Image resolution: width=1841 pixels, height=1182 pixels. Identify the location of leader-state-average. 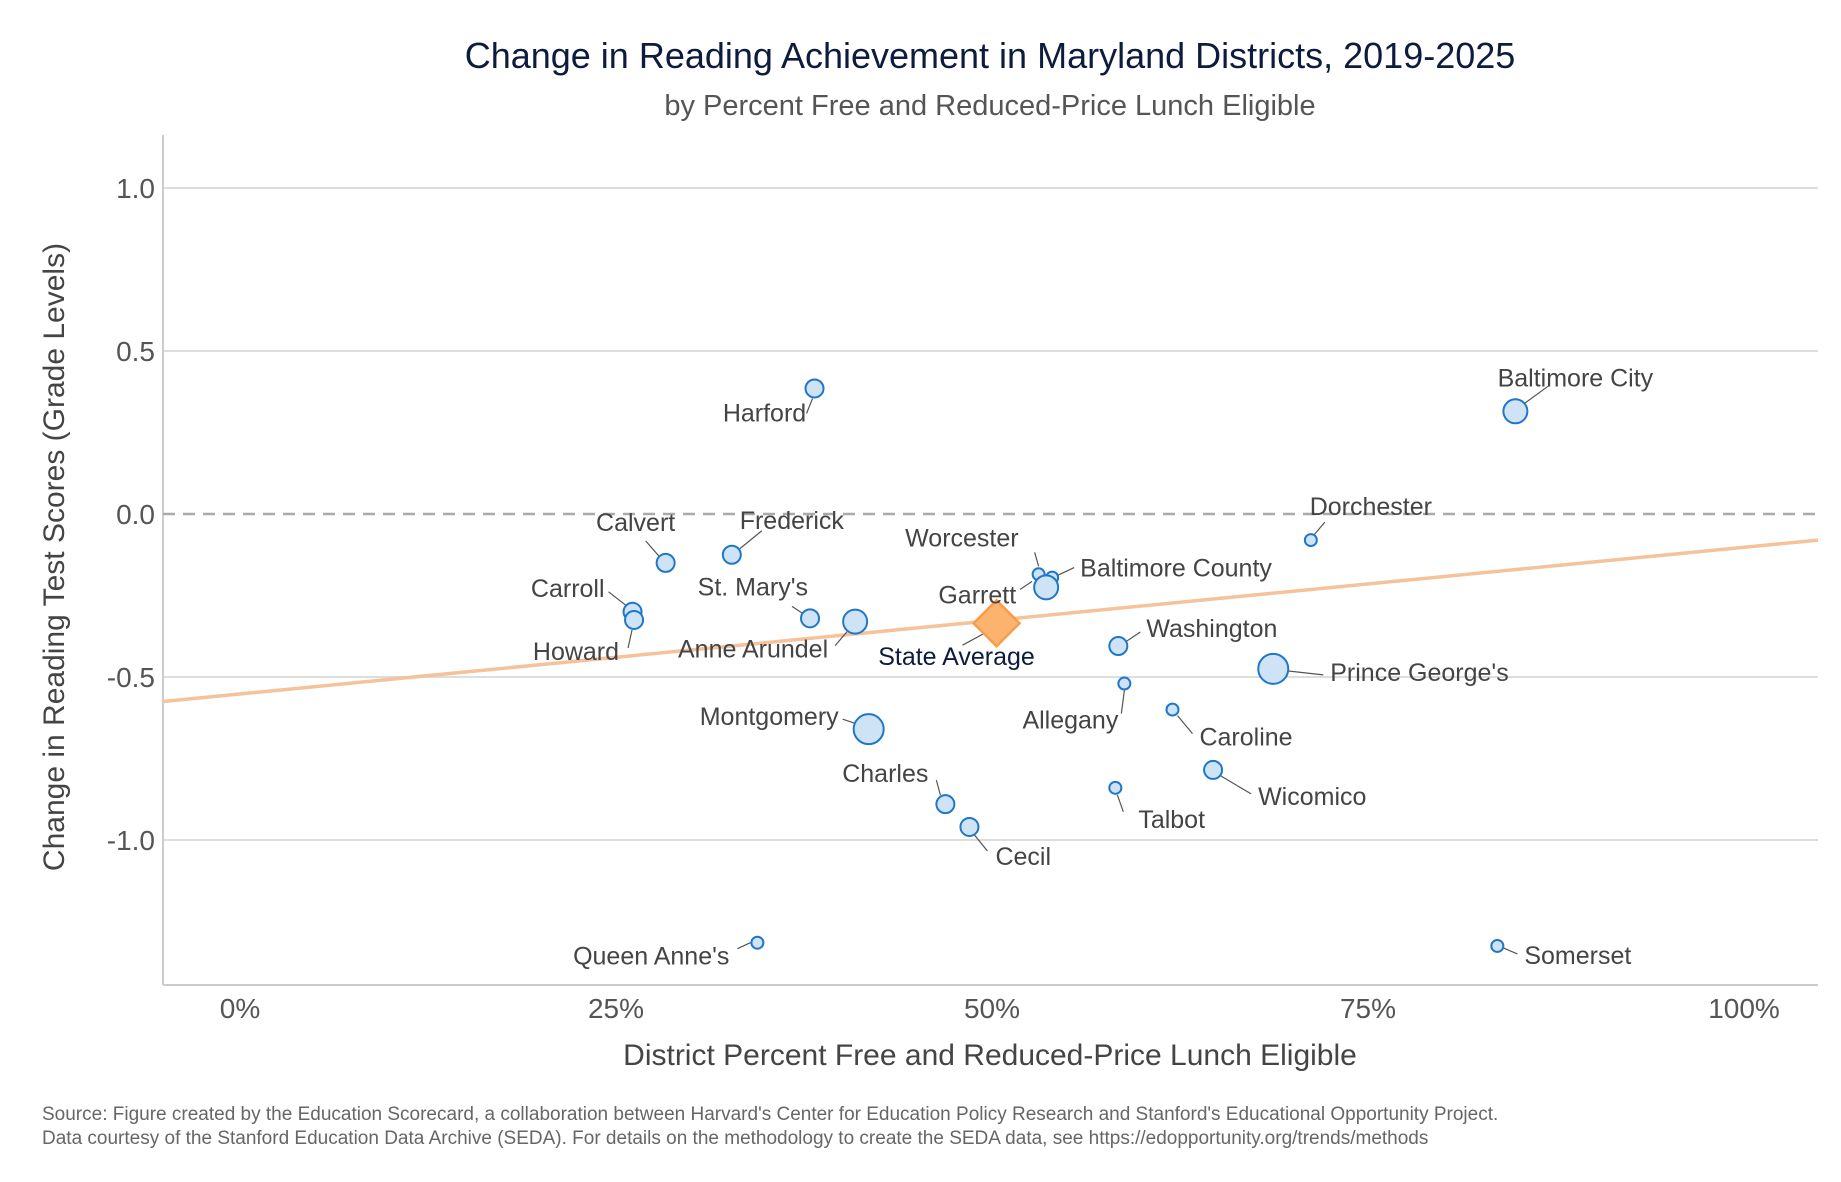
(973, 639).